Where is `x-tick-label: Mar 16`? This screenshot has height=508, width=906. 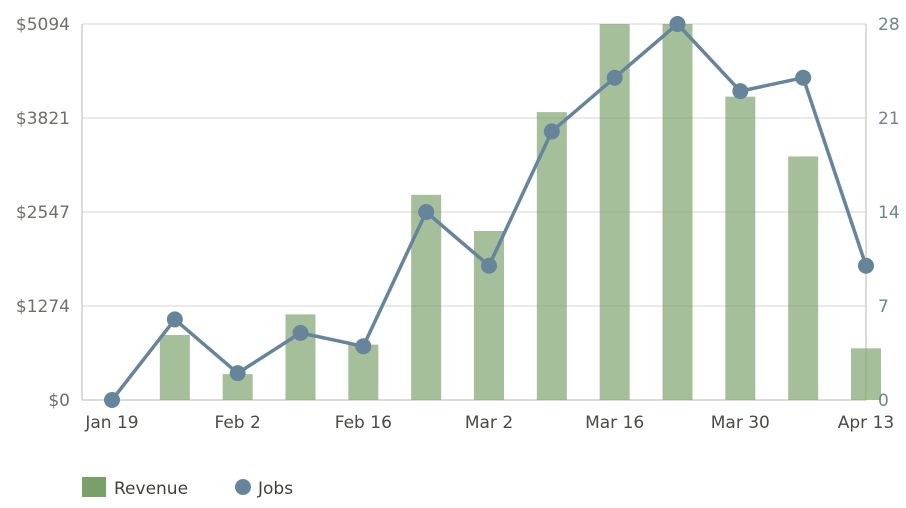 x-tick-label: Mar 16 is located at coordinates (614, 423).